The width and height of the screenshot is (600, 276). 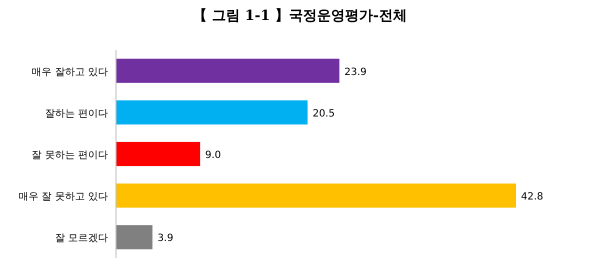 What do you see at coordinates (323, 114) in the screenshot?
I see `data-label: 20.5` at bounding box center [323, 114].